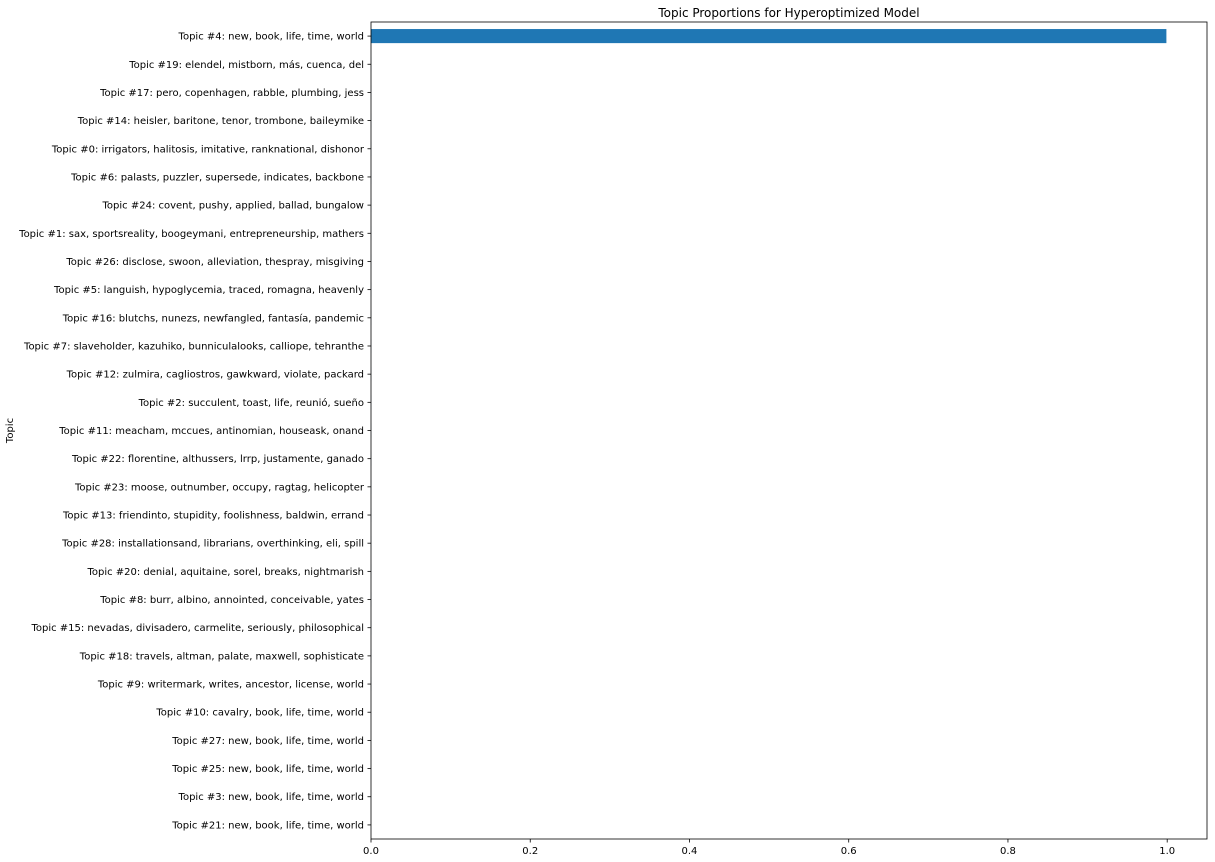 The width and height of the screenshot is (1215, 862). Describe the element at coordinates (267, 769) in the screenshot. I see `y-tick-label: Topic #25: new, book, life, time, world` at that location.